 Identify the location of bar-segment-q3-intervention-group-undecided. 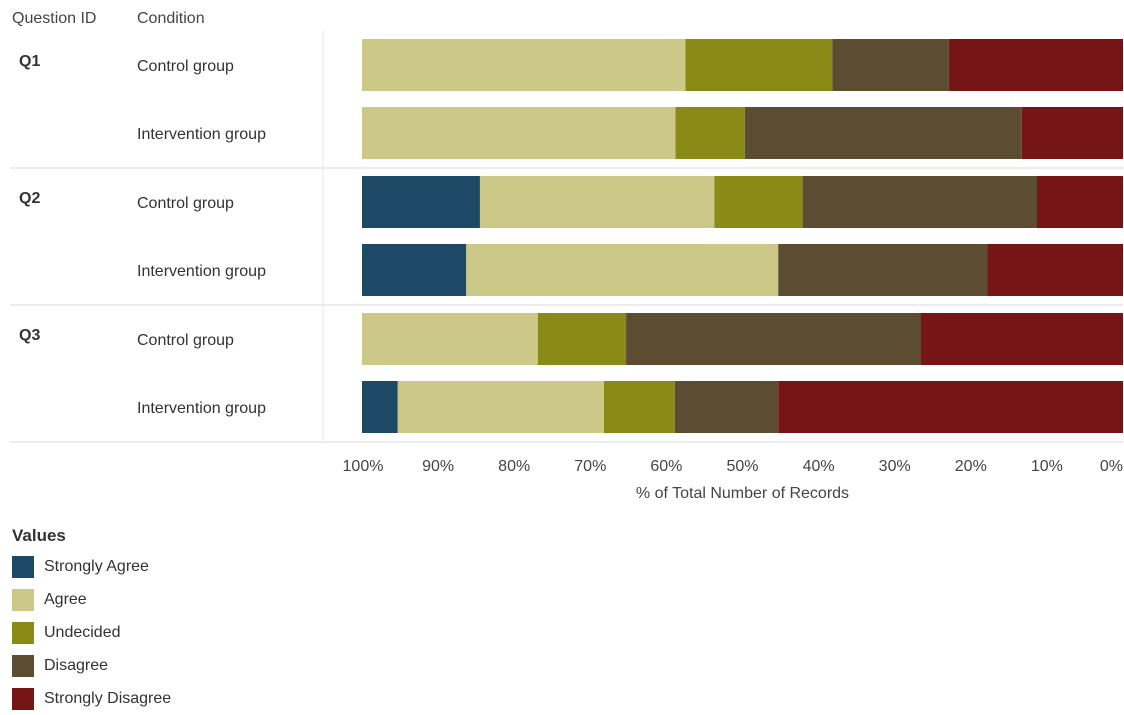
(639, 407).